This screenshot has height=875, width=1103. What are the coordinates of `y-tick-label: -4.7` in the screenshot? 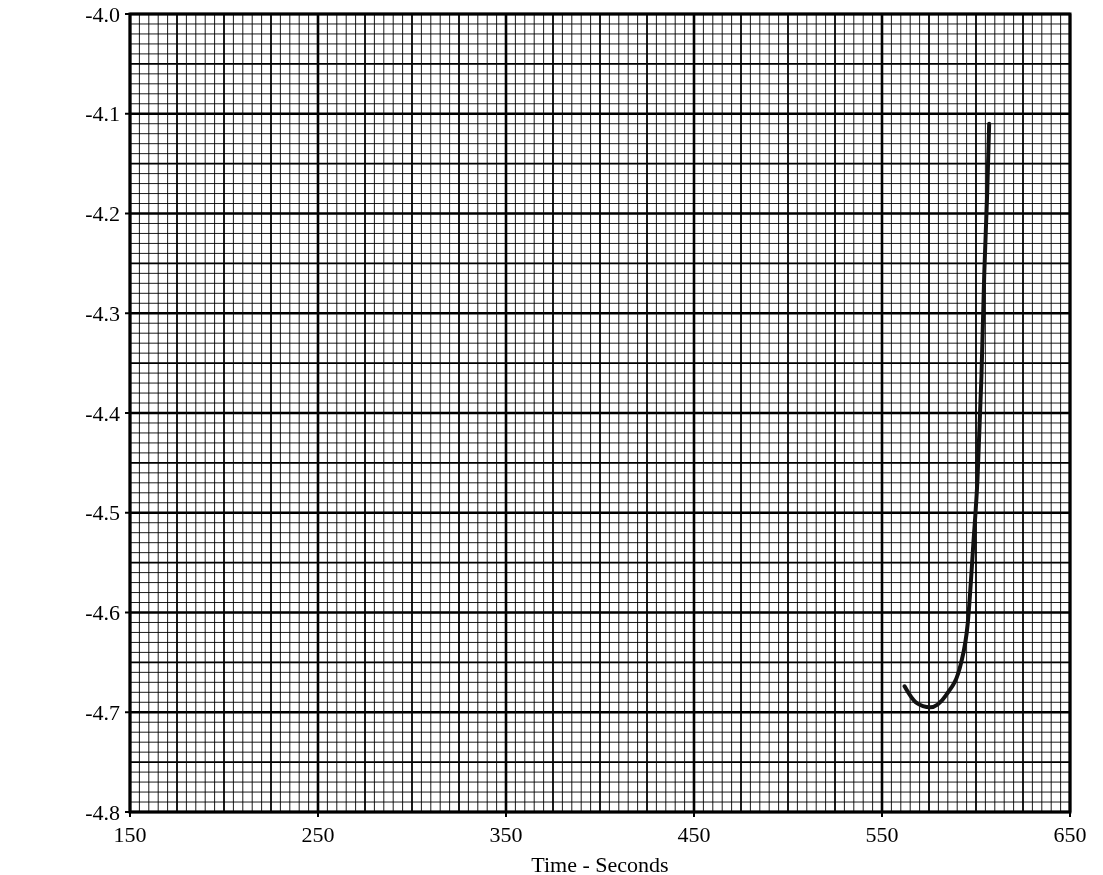 It's located at (102, 712).